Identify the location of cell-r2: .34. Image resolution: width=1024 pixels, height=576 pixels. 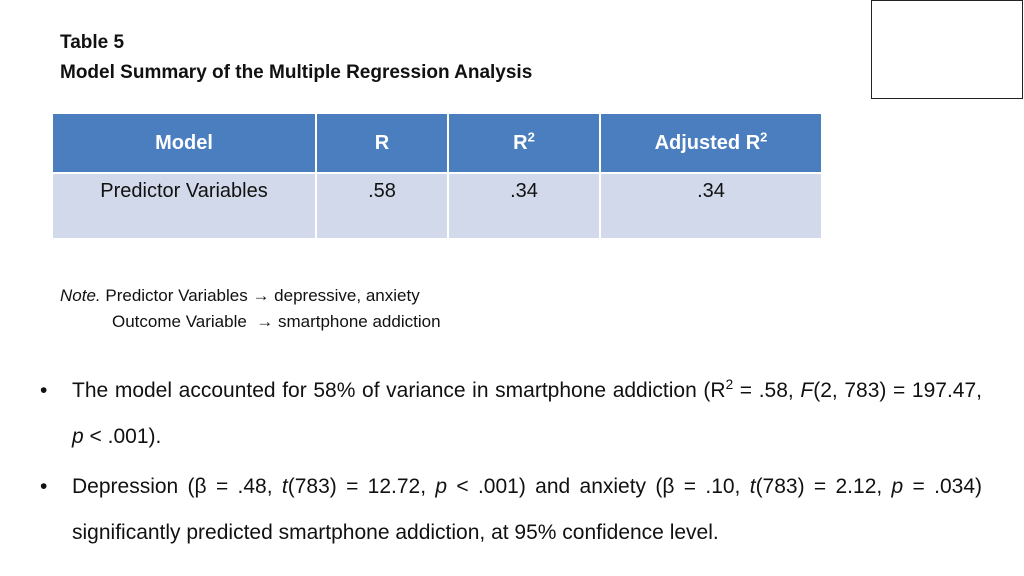
(524, 206).